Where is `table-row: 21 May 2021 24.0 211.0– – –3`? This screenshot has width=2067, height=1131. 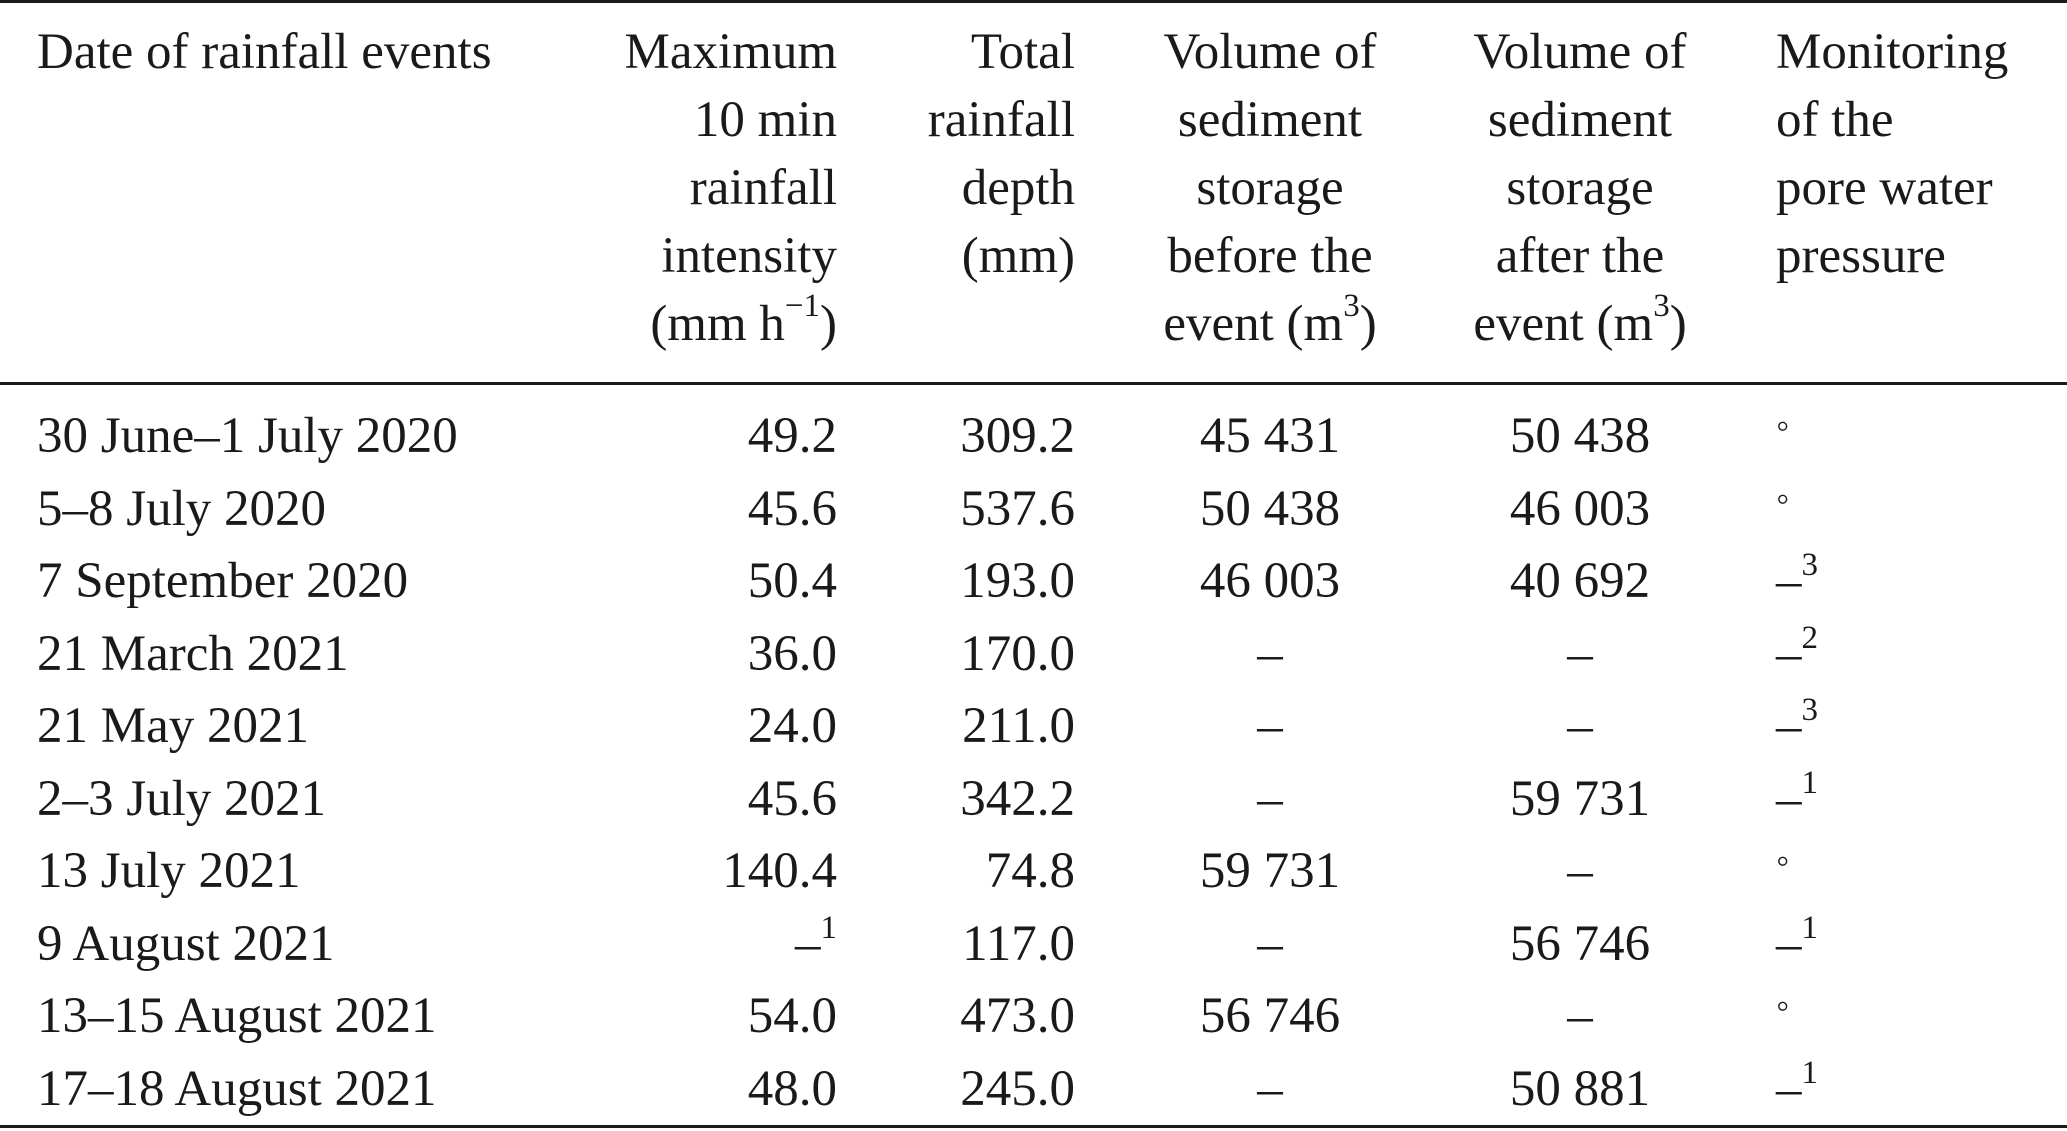 table-row: 21 May 2021 24.0 211.0– – –3 is located at coordinates (1033, 726).